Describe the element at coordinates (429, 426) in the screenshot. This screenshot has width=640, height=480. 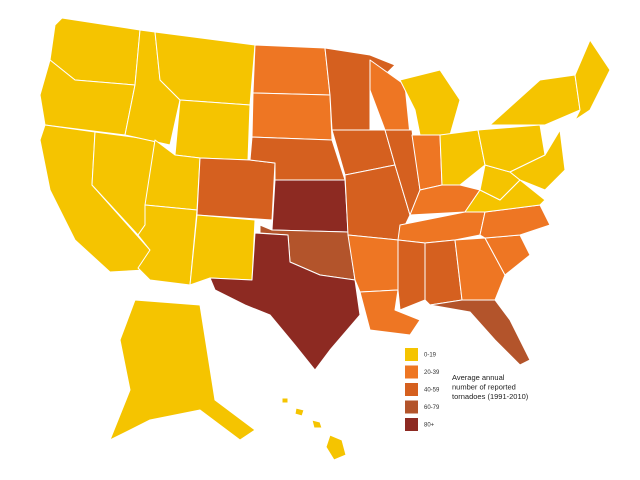
I see `legend-label: 80+` at that location.